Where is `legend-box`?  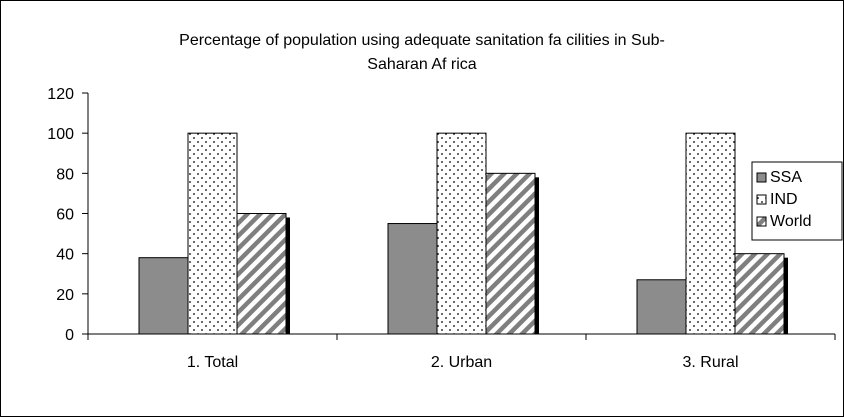
legend-box is located at coordinates (797, 201).